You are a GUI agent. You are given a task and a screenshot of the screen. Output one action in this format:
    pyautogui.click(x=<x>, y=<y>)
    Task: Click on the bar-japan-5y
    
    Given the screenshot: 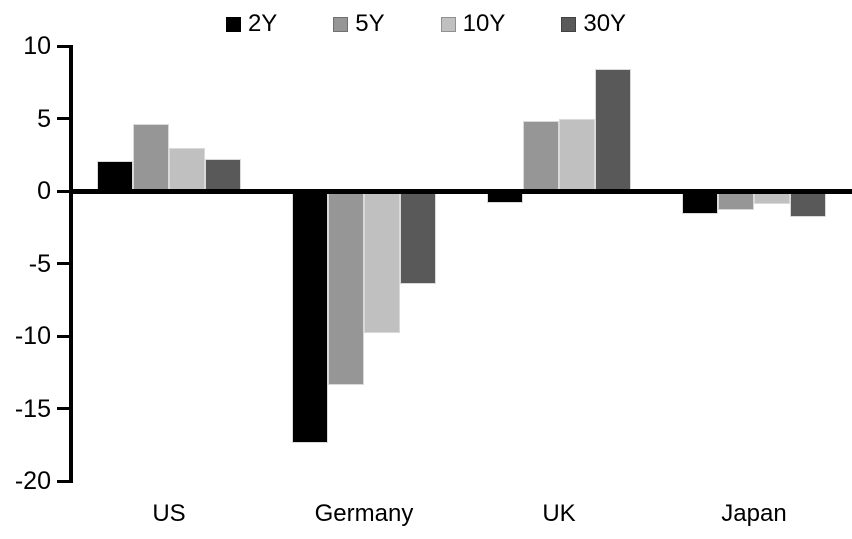 What is the action you would take?
    pyautogui.click(x=736, y=200)
    